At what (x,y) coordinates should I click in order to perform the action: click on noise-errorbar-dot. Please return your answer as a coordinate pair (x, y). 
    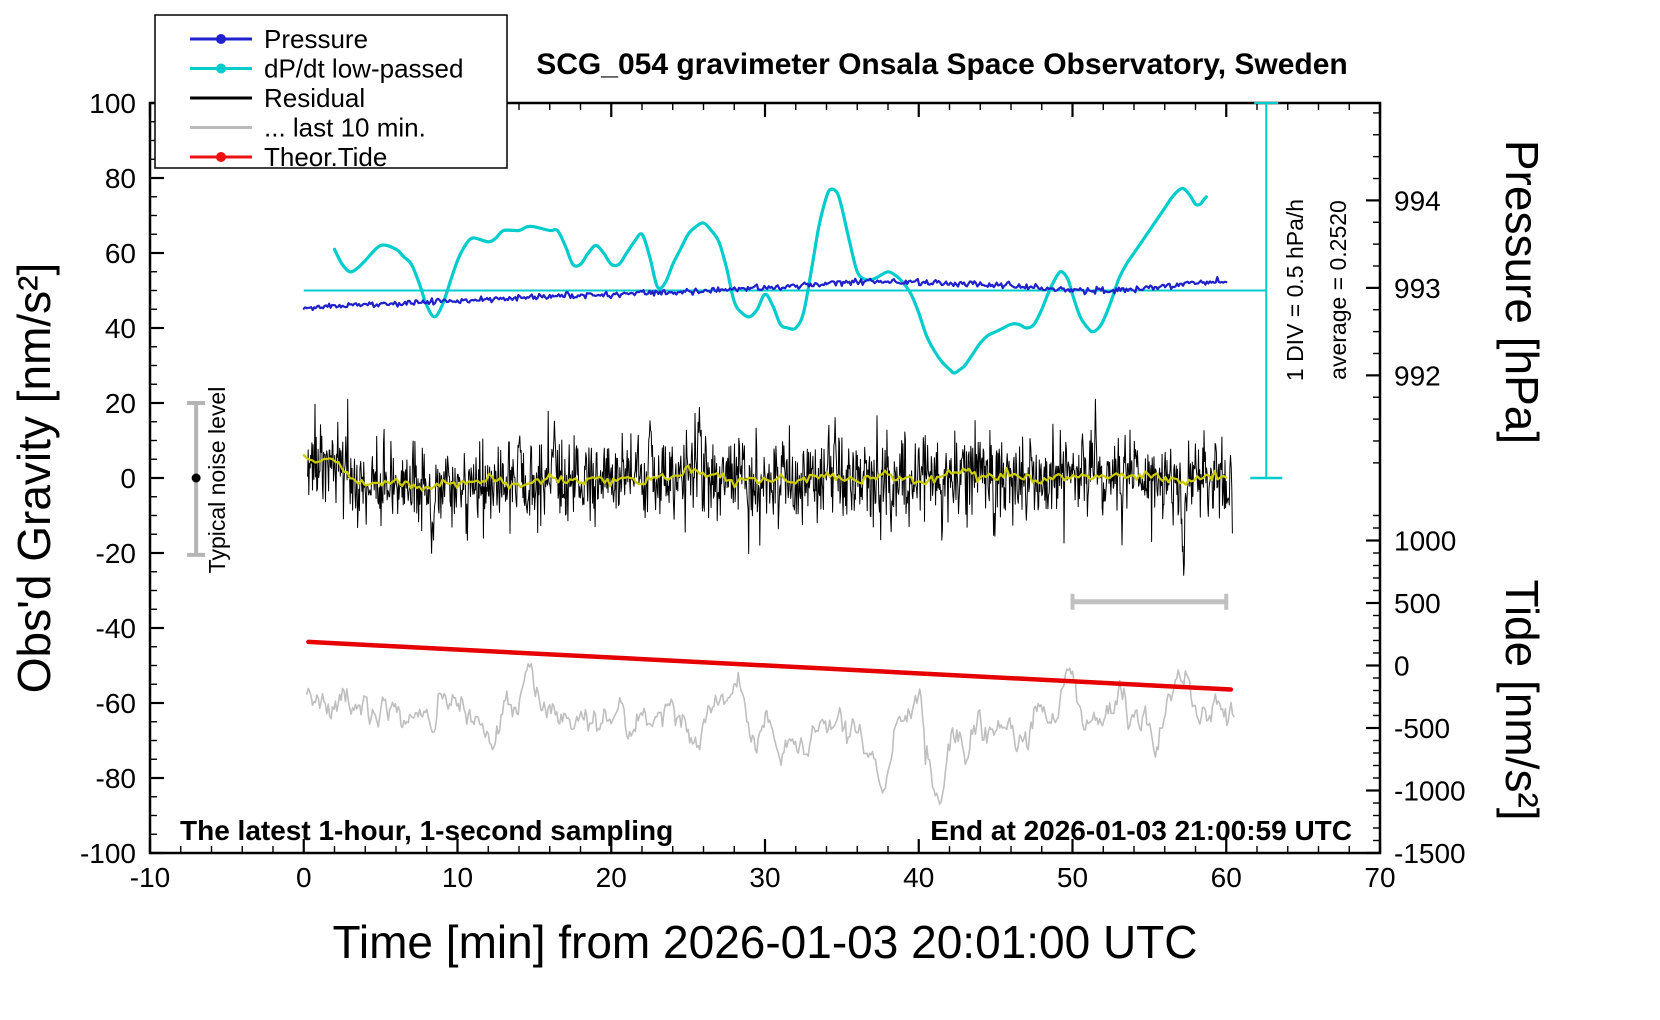
    Looking at the image, I should click on (196, 478).